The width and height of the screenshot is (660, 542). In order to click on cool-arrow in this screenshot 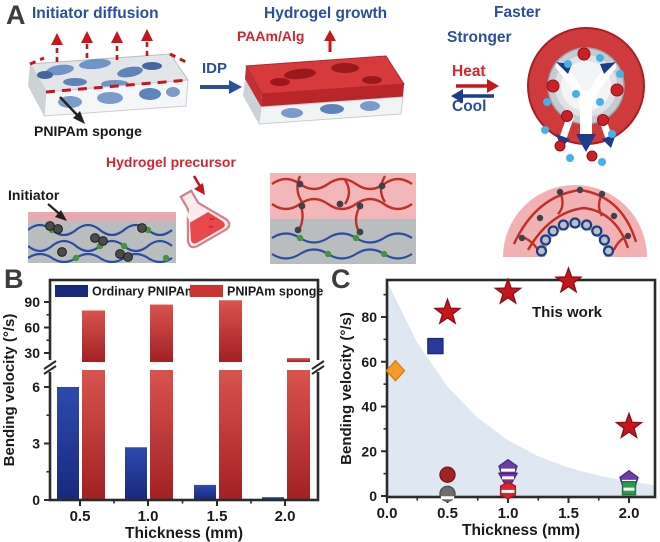, I will do `click(472, 96)`.